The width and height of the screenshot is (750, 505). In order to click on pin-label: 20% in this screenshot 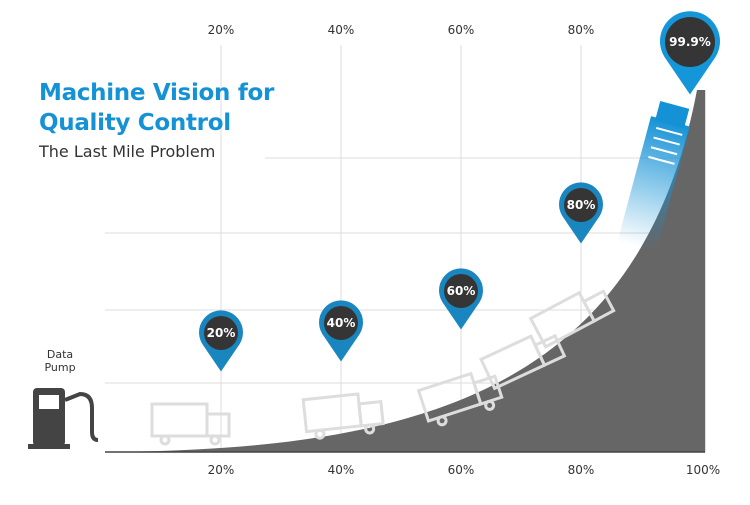, I will do `click(221, 333)`.